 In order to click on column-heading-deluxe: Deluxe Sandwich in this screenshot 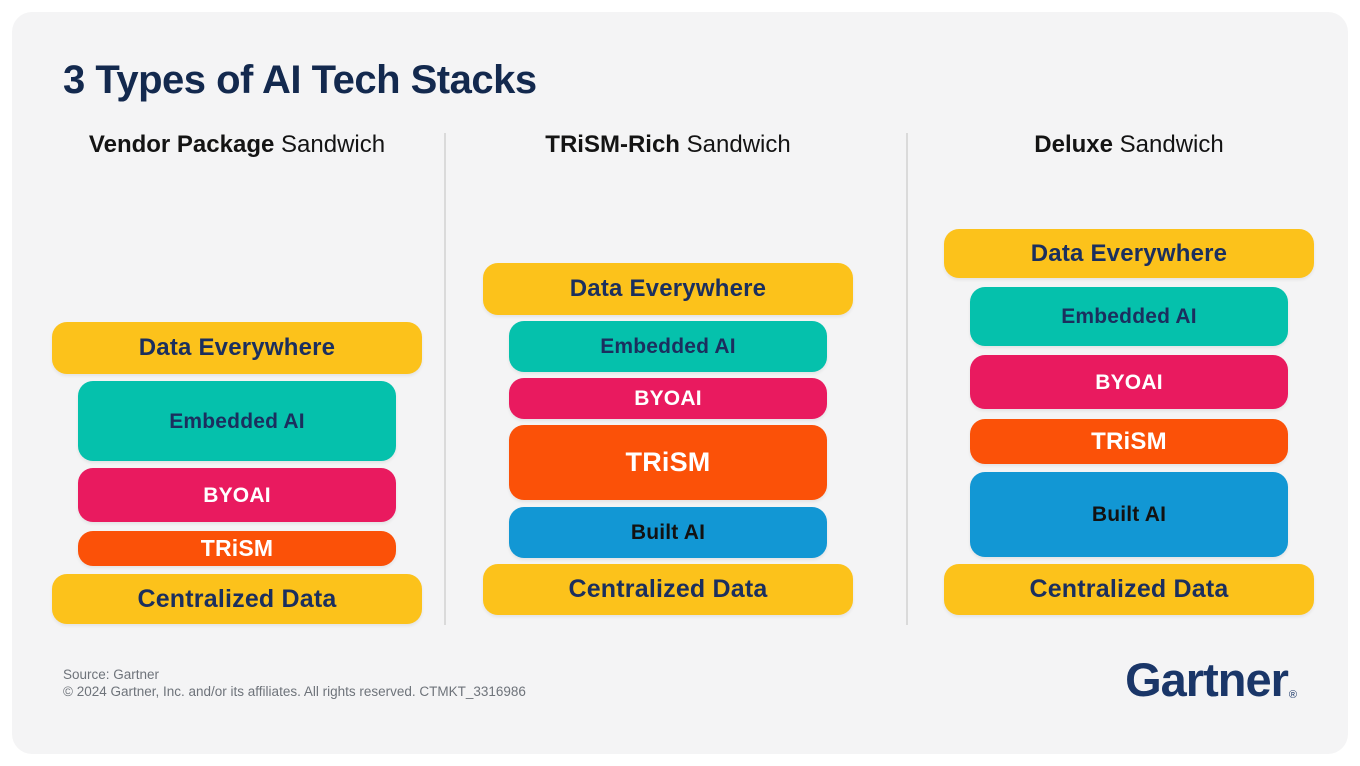, I will do `click(1129, 145)`.